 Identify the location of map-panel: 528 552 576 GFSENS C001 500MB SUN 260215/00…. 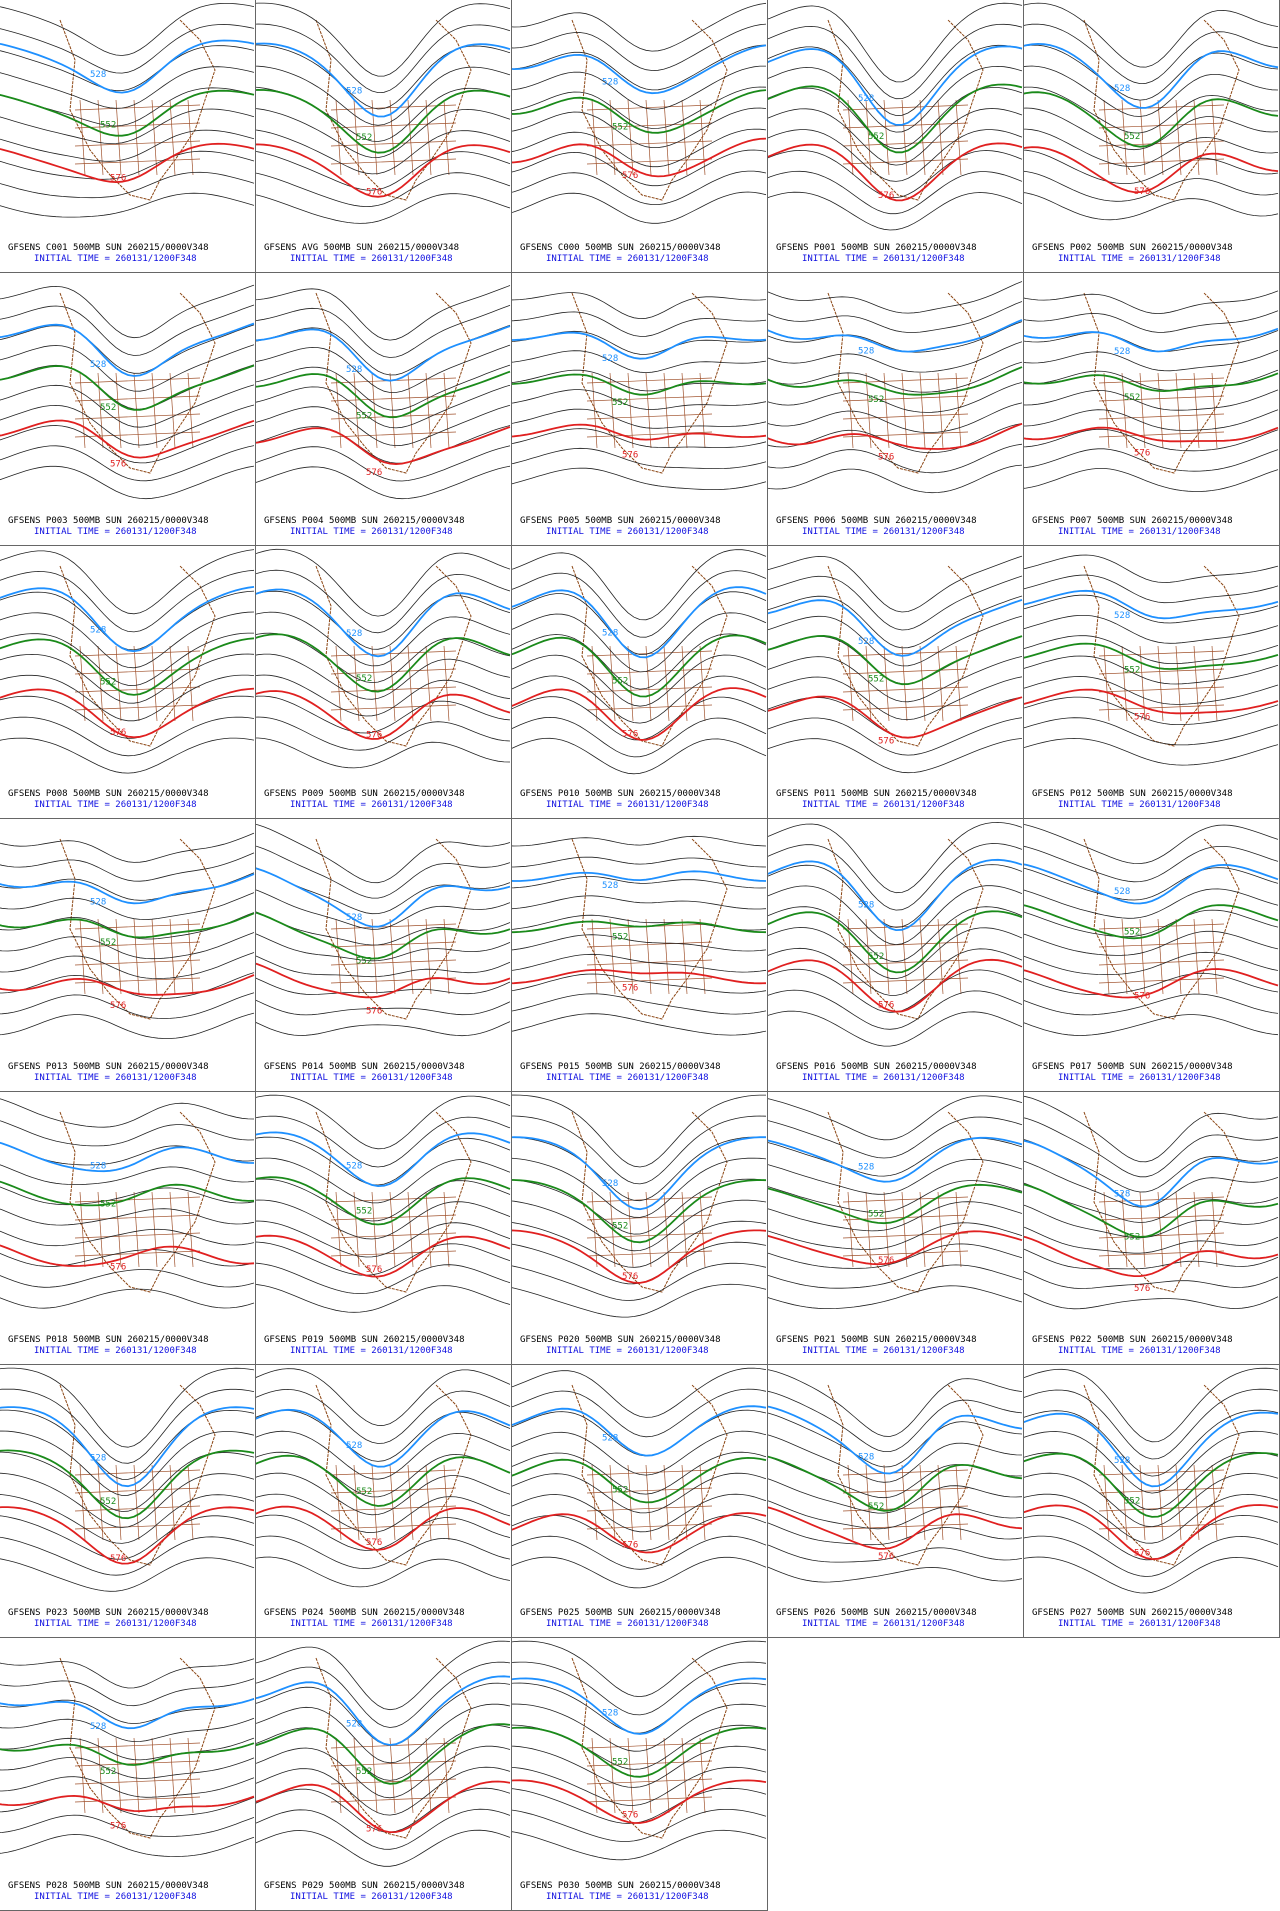
(128, 136).